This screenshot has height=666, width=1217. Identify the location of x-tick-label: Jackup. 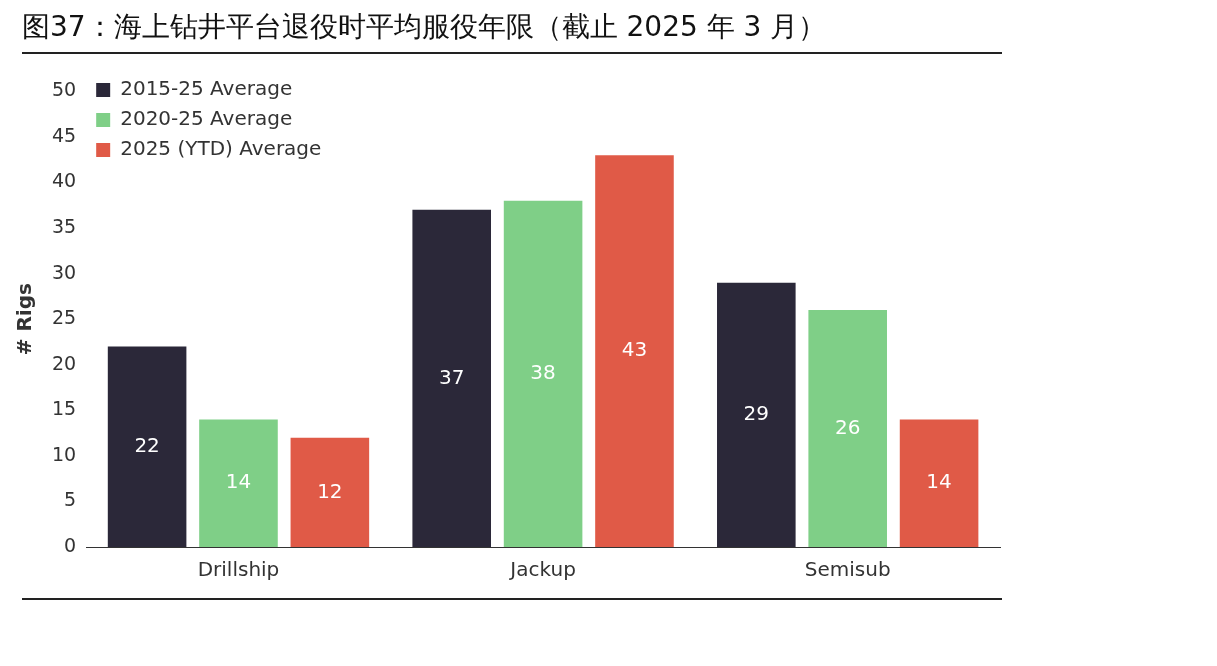
(542, 569).